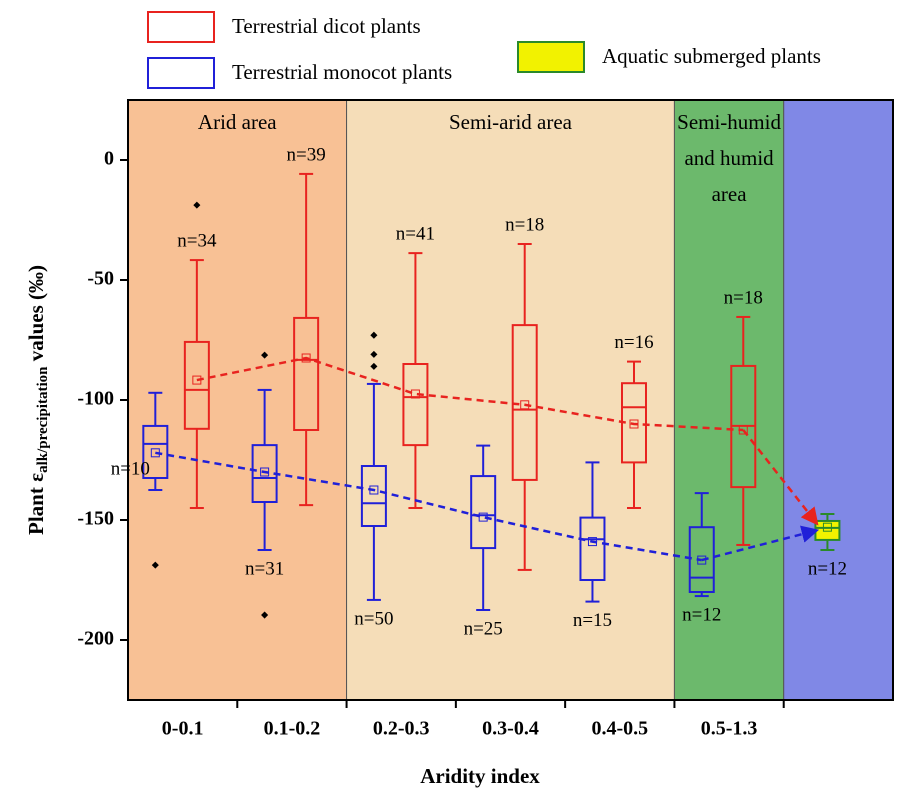 This screenshot has height=798, width=906. Describe the element at coordinates (729, 122) in the screenshot. I see `region-label: Semi-humid` at that location.